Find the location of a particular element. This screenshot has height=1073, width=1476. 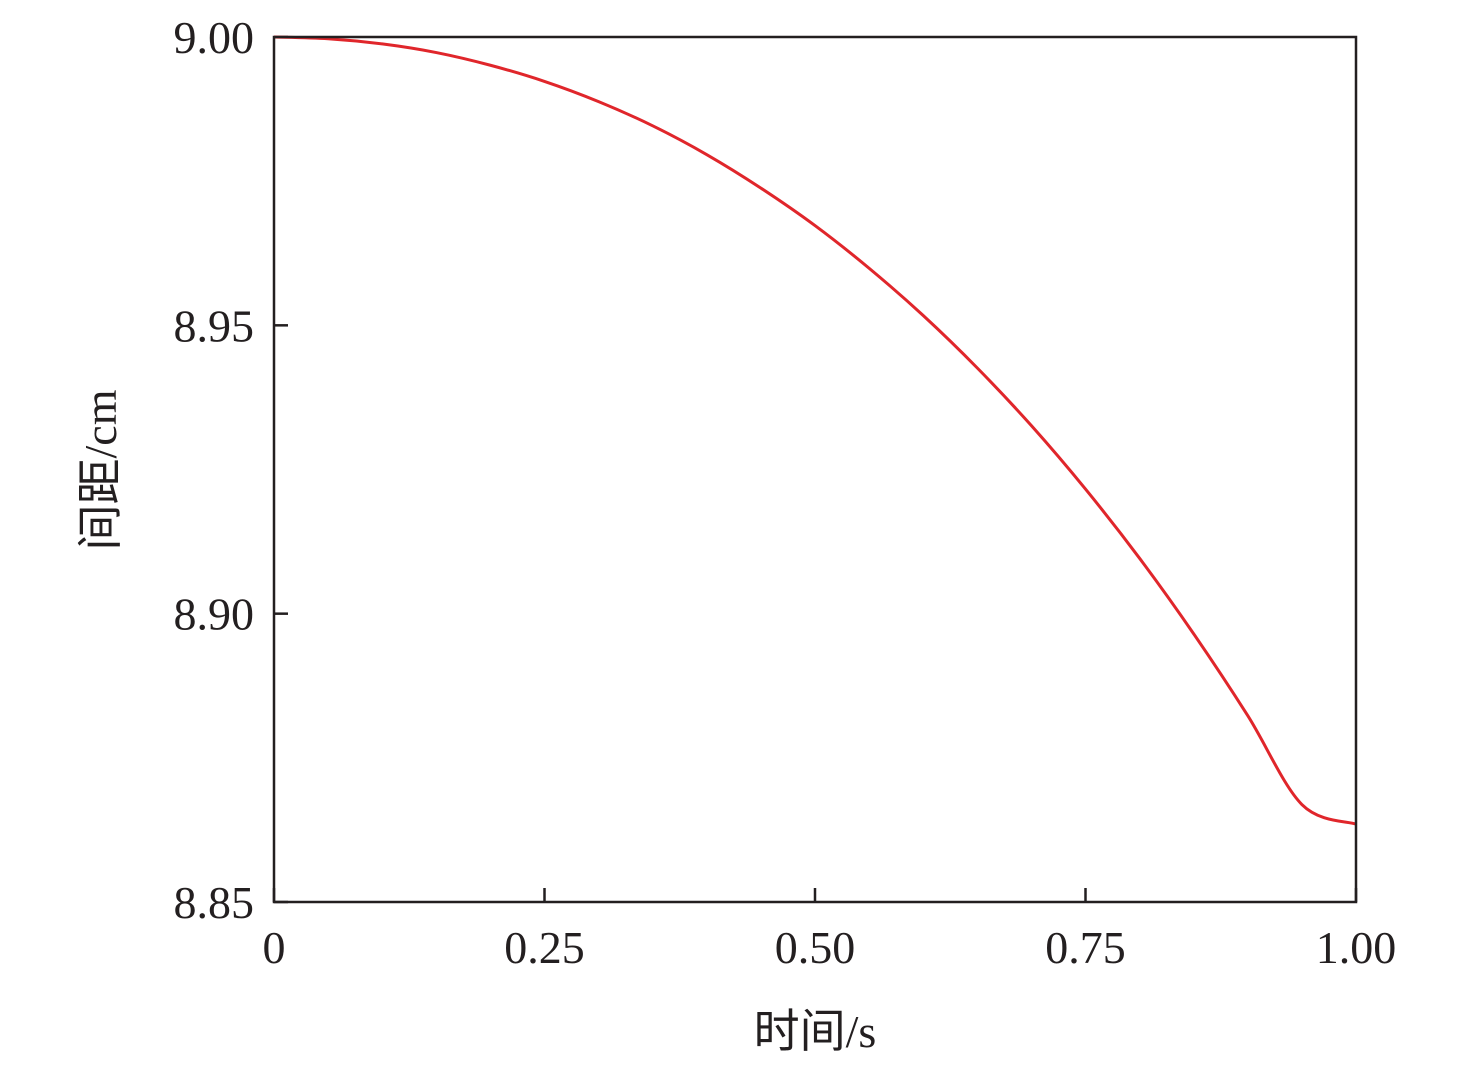

y-tick-label: 9.00 is located at coordinates (214, 37).